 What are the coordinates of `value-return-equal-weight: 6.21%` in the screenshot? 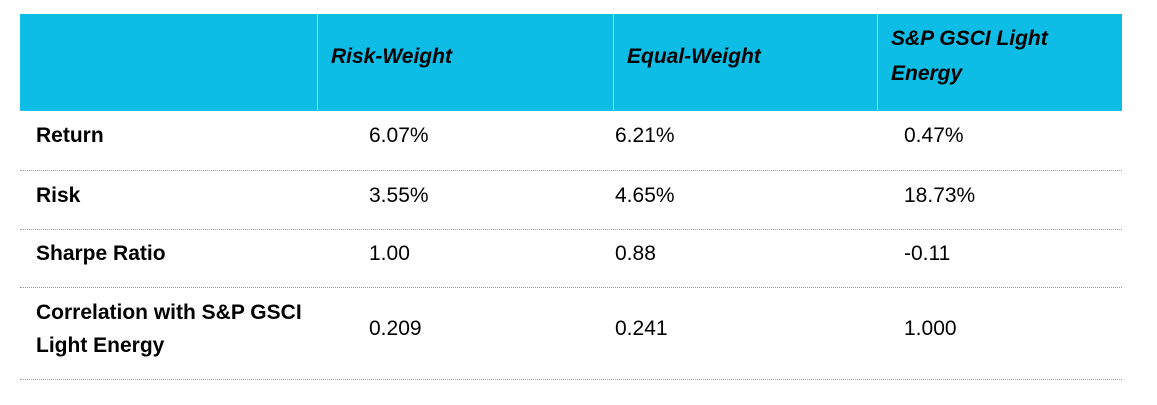 It's located at (645, 135).